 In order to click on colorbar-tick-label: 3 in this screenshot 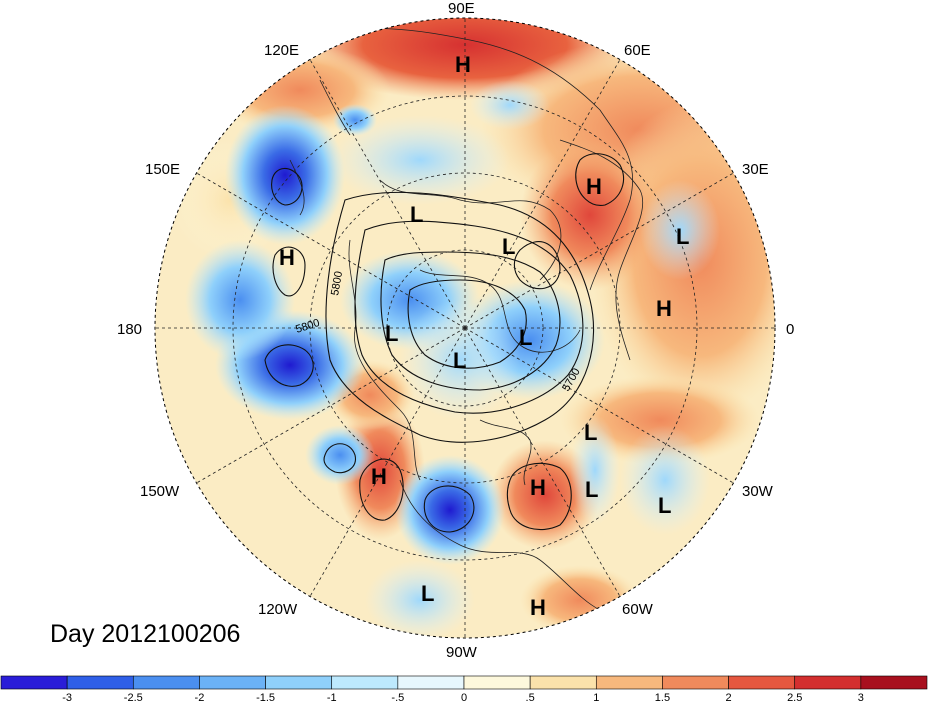, I will do `click(861, 697)`.